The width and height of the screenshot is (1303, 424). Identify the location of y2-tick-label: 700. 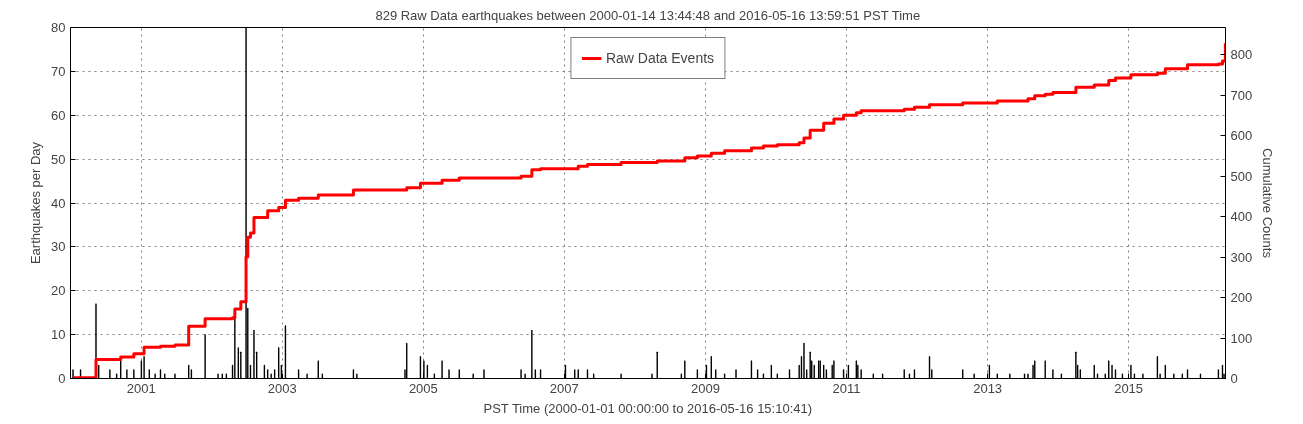
(1241, 95).